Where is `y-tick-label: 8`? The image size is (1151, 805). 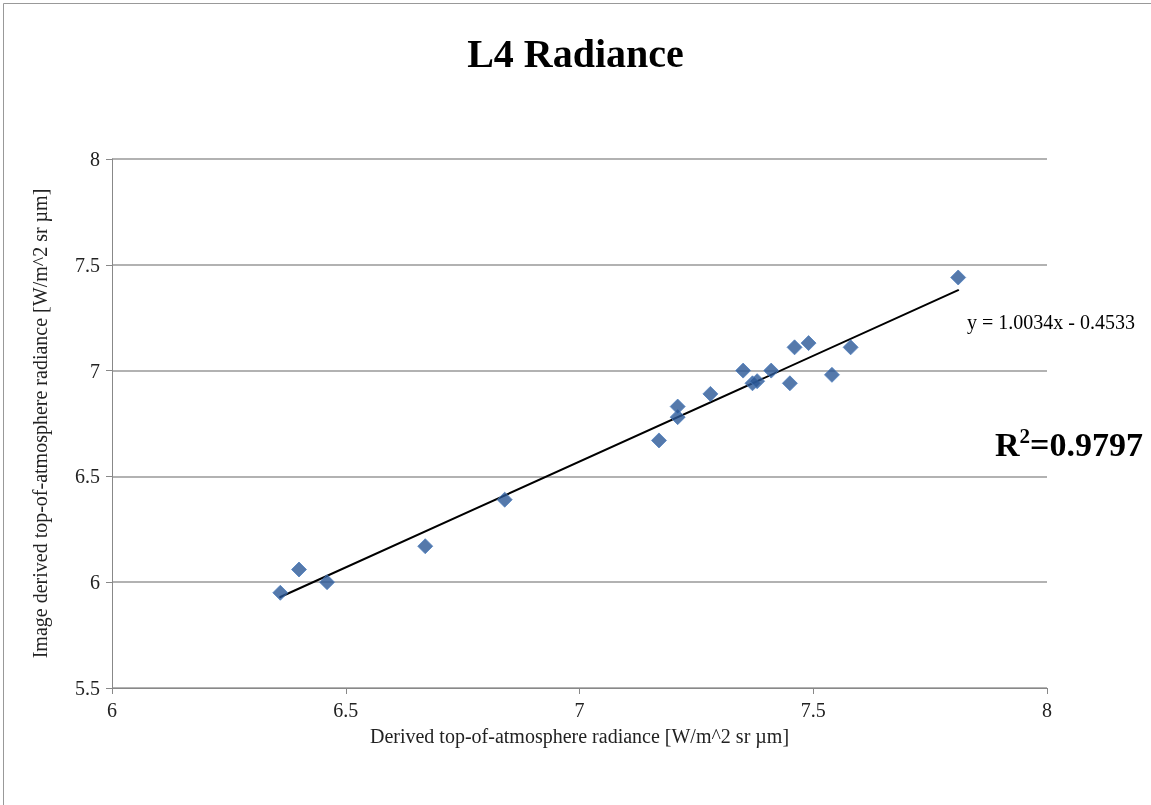 y-tick-label: 8 is located at coordinates (95, 159).